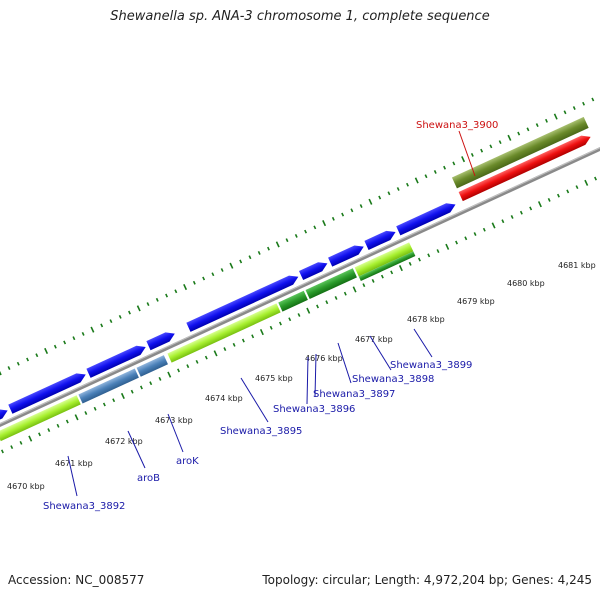  I want to click on gene-label: aroK, so click(187, 461).